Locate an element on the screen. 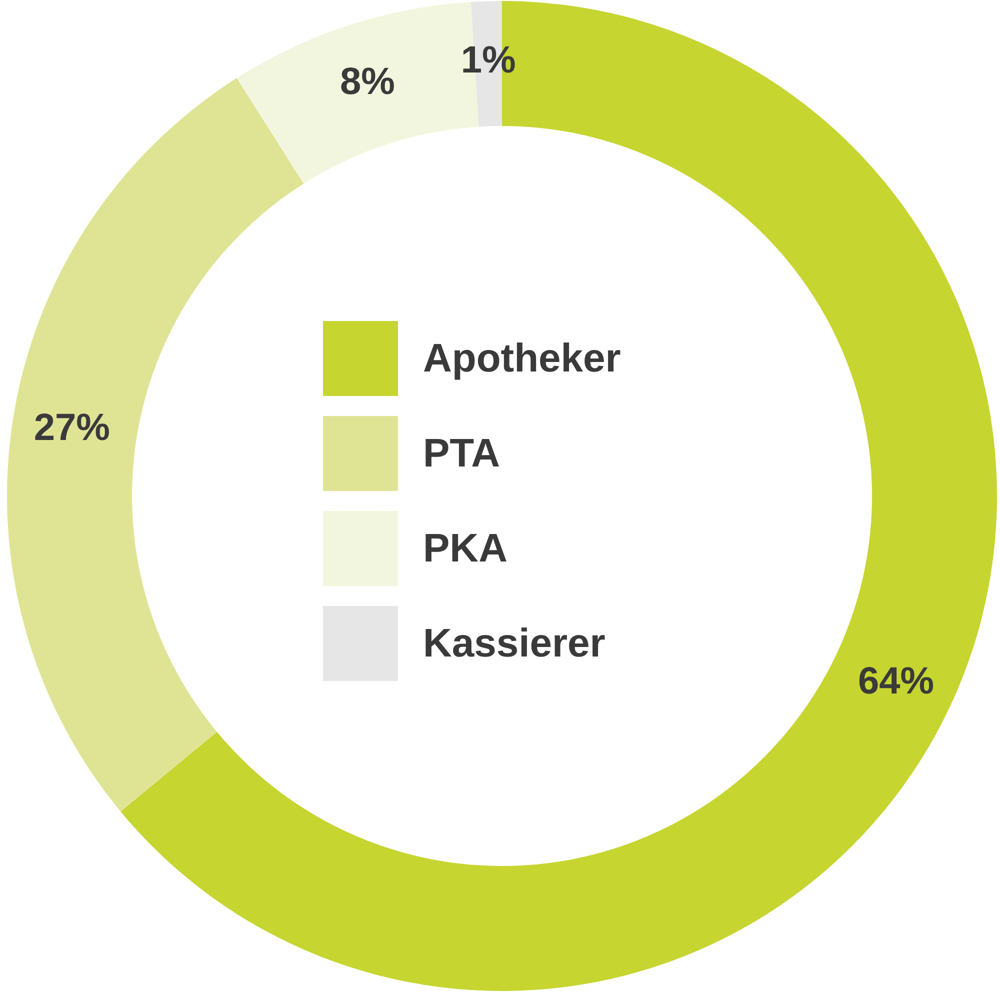 The image size is (1000, 1000). legend-label: Apotheker is located at coordinates (522, 358).